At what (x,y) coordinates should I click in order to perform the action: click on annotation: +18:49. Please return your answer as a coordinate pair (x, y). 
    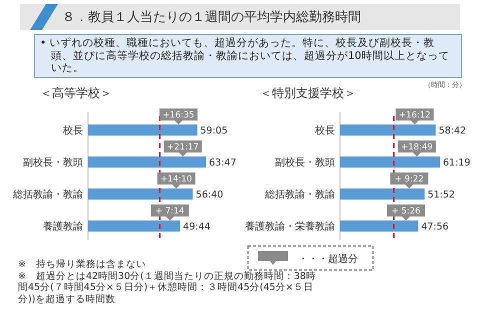
    Looking at the image, I should click on (417, 147).